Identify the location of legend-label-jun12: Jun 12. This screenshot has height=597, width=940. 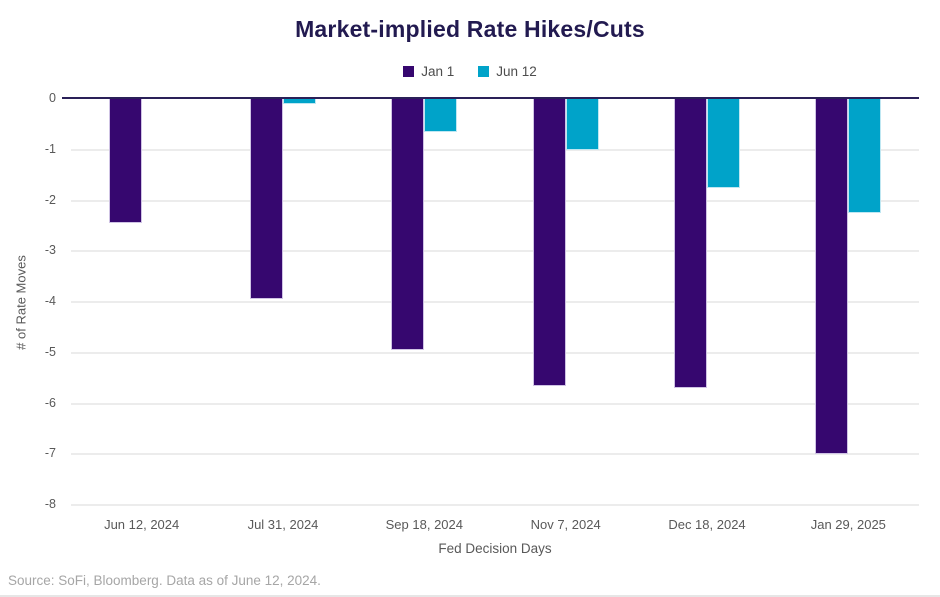
(516, 71).